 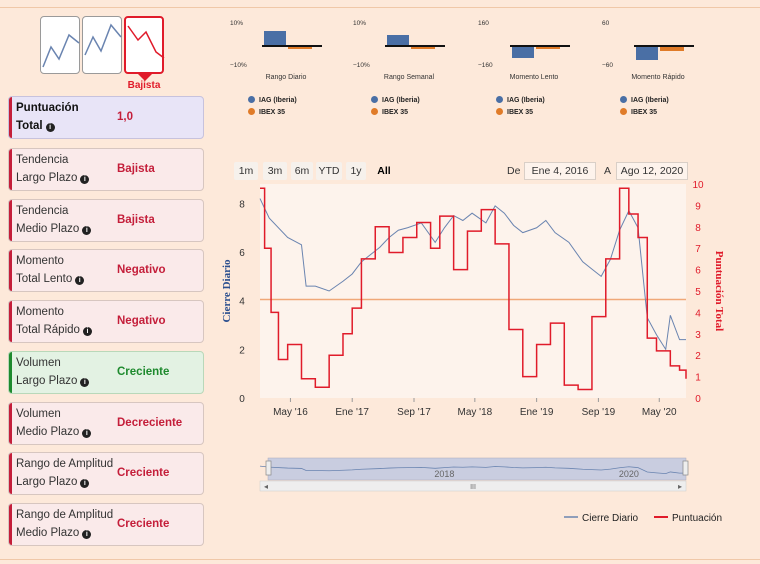 I want to click on navigator-year-label: 2018, so click(x=444, y=474).